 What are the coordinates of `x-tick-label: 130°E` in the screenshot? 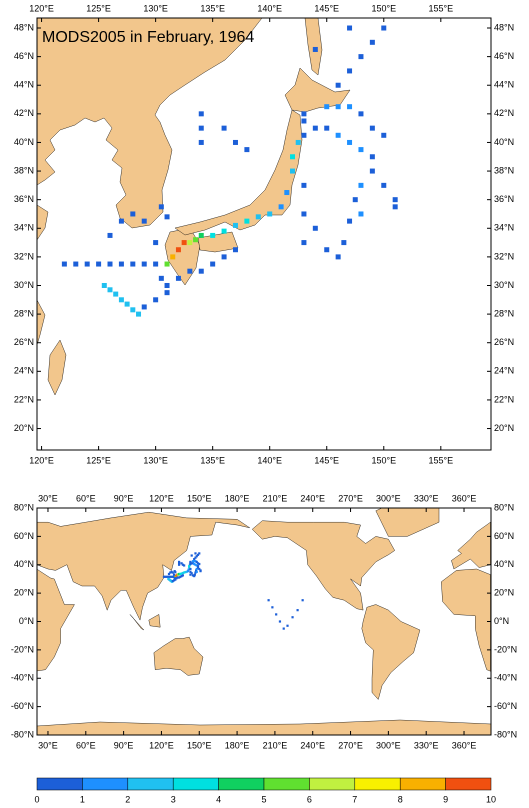 It's located at (155, 460).